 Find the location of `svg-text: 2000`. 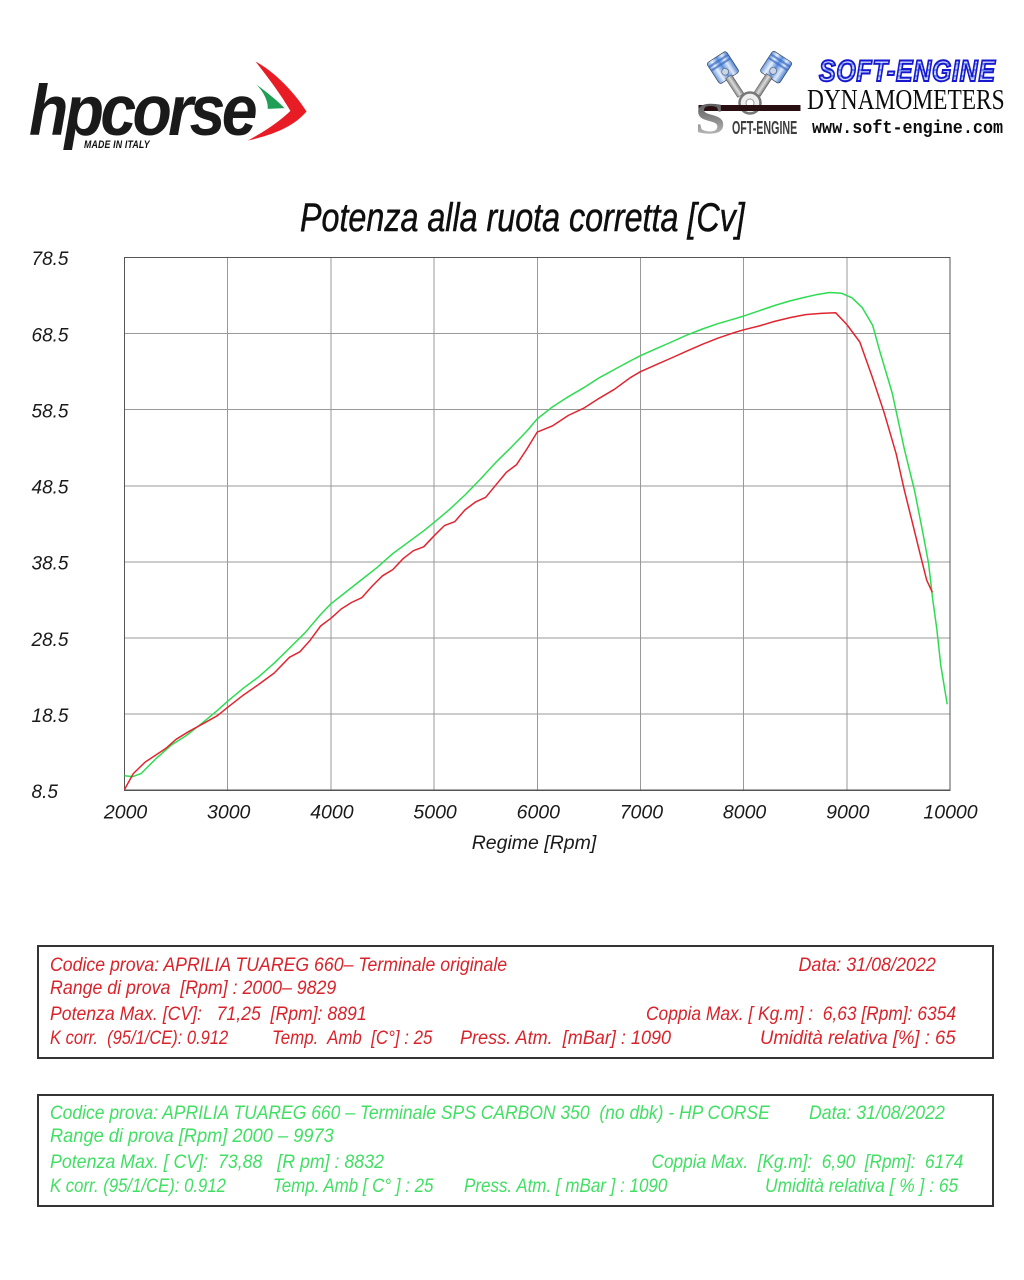

svg-text: 2000 is located at coordinates (125, 812).